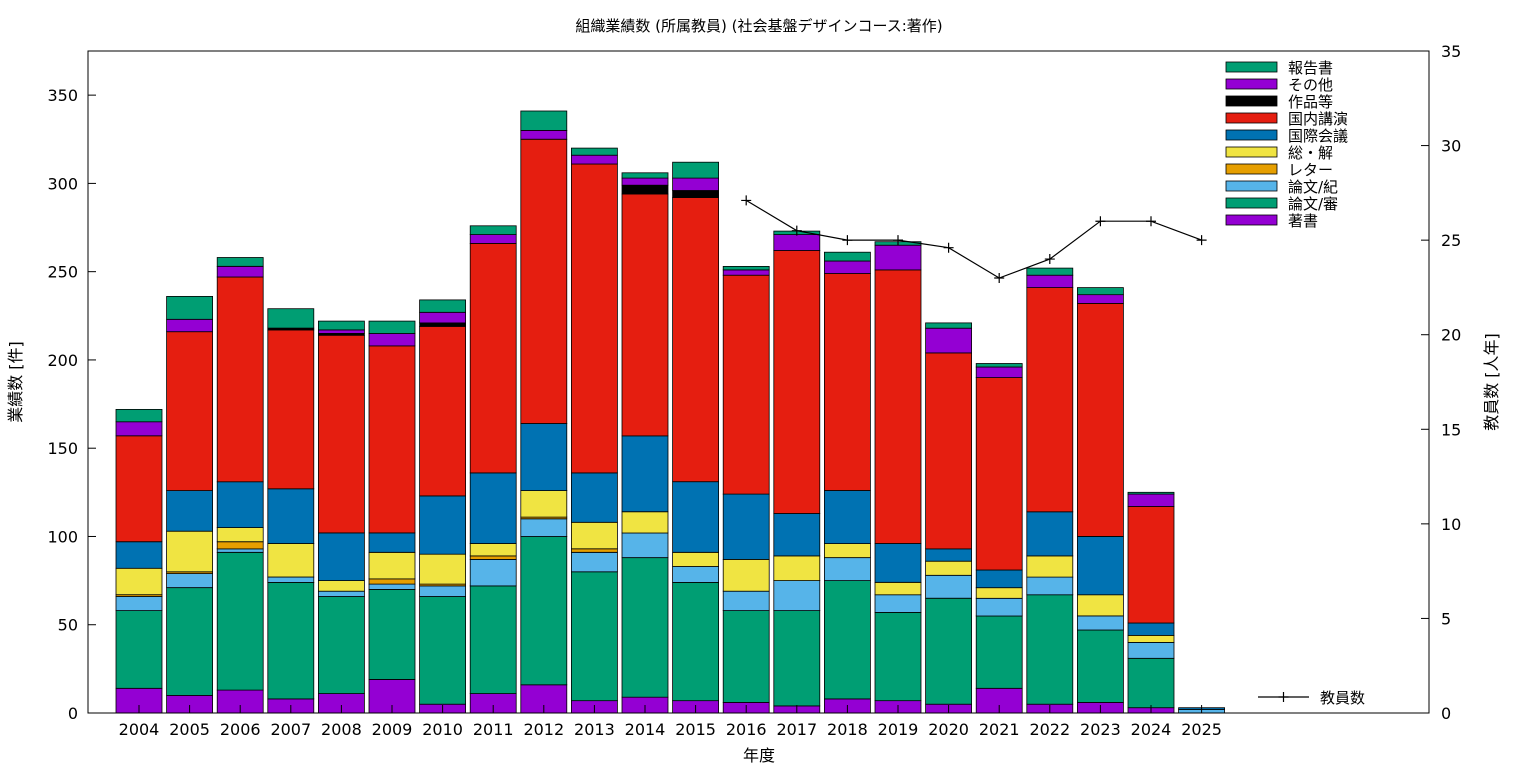  What do you see at coordinates (1342, 698) in the screenshot?
I see `legend-label: 教員数` at bounding box center [1342, 698].